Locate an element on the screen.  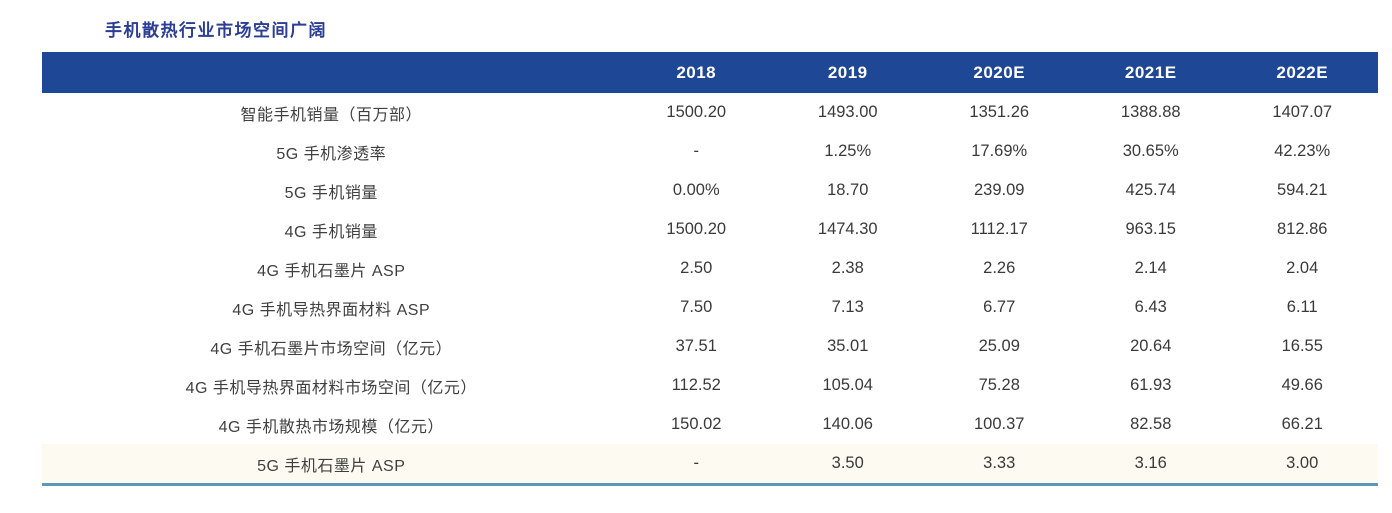
value-cell: 6.43 is located at coordinates (1150, 307).